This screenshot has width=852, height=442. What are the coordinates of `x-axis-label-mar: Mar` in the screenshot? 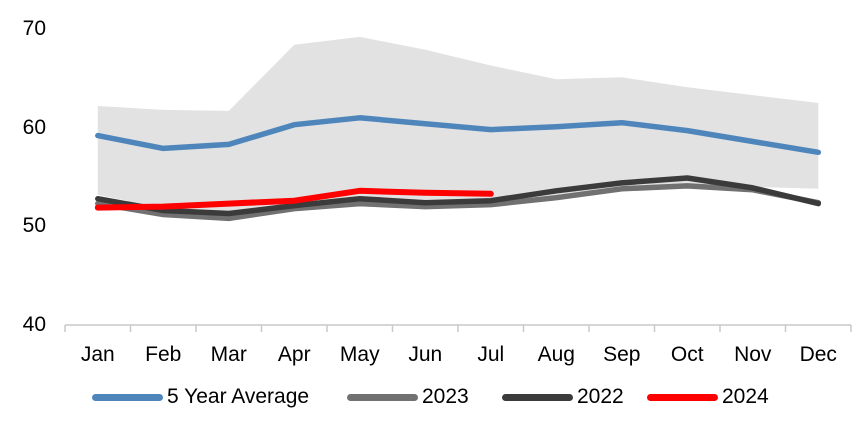 It's located at (228, 354).